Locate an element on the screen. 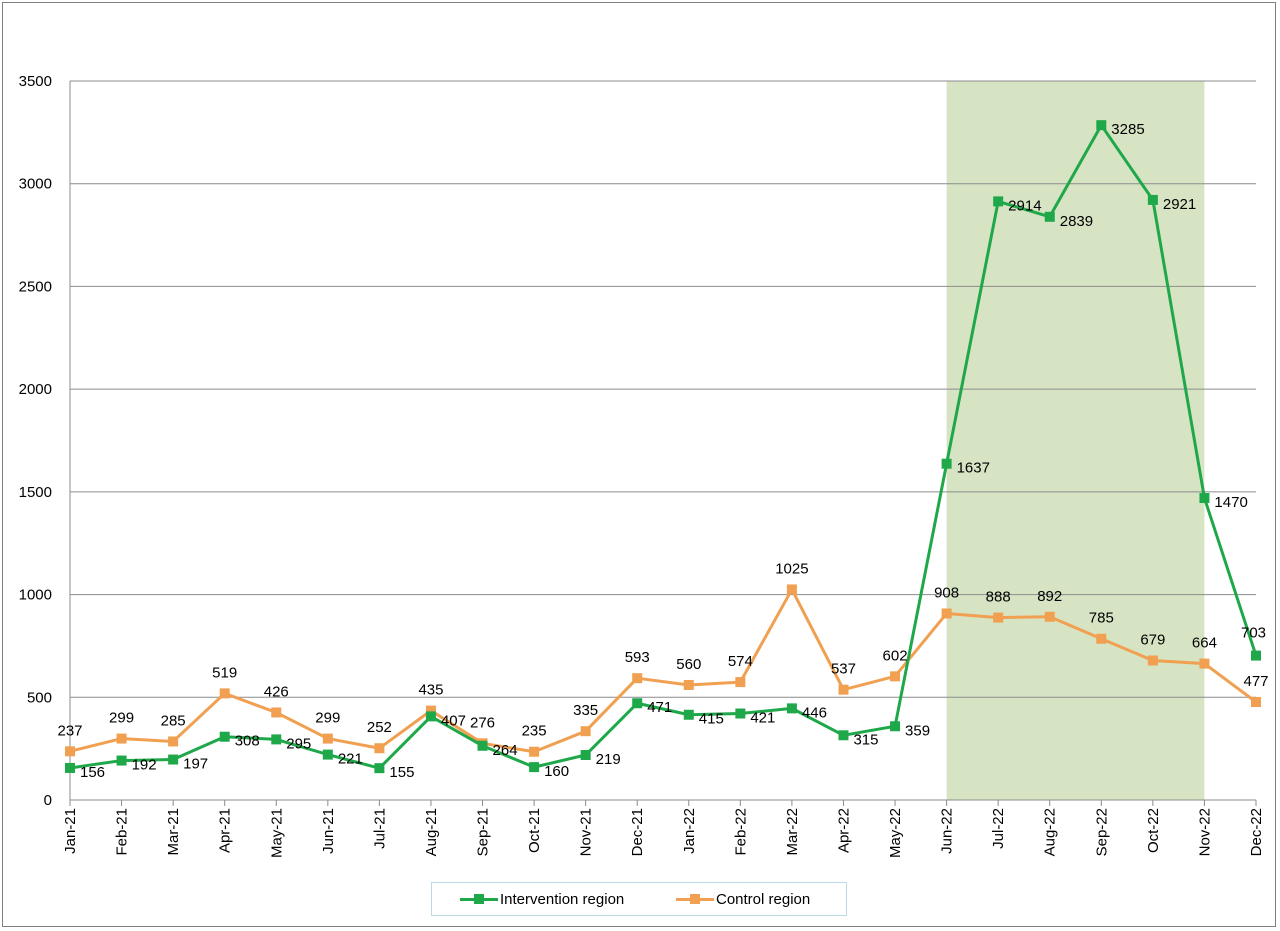 Image resolution: width=1280 pixels, height=931 pixels. y-tick-label: 3500 is located at coordinates (35, 81).